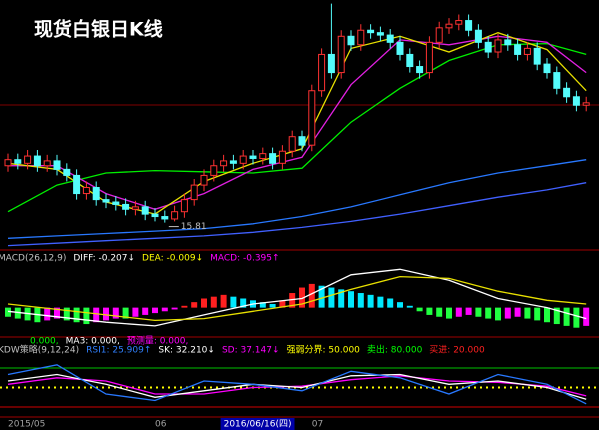 This screenshot has width=599, height=430. What do you see at coordinates (297, 214) in the screenshot?
I see `moving-average` at bounding box center [297, 214].